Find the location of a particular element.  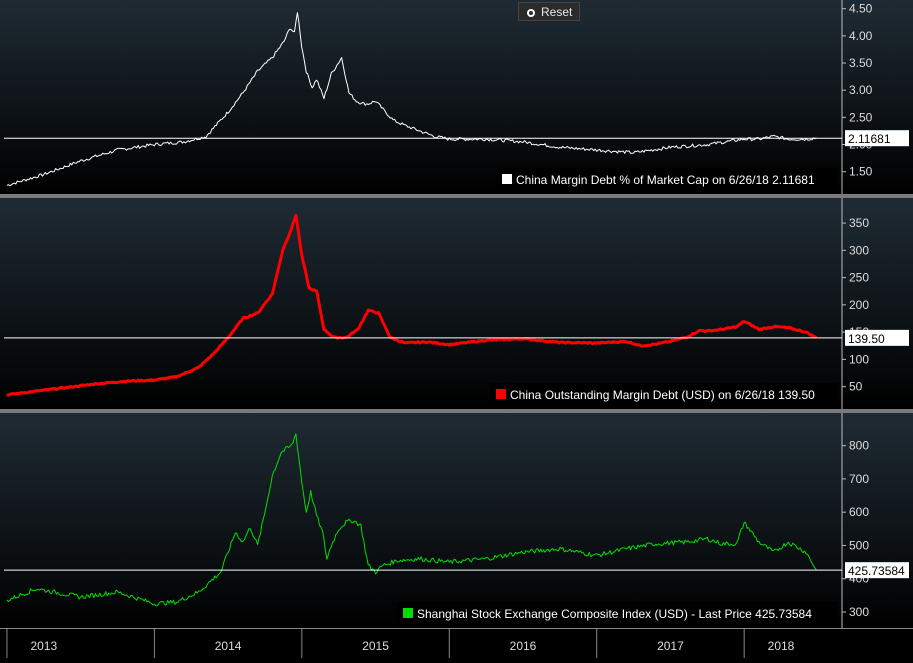

x-axis-background is located at coordinates (456, 643).